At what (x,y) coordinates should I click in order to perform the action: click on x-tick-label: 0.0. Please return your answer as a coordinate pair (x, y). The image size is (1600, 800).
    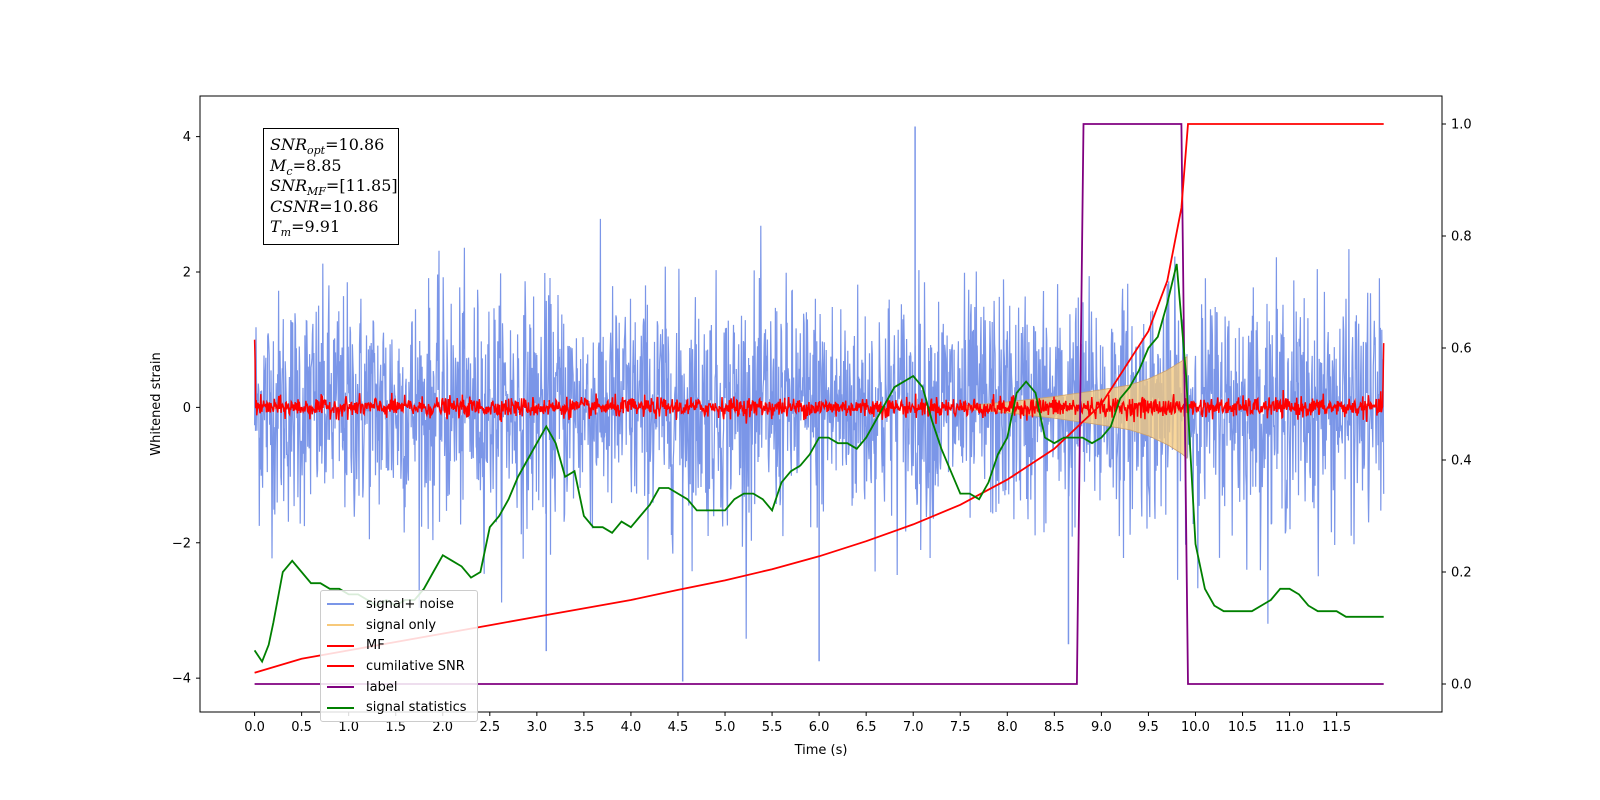
    Looking at the image, I should click on (254, 727).